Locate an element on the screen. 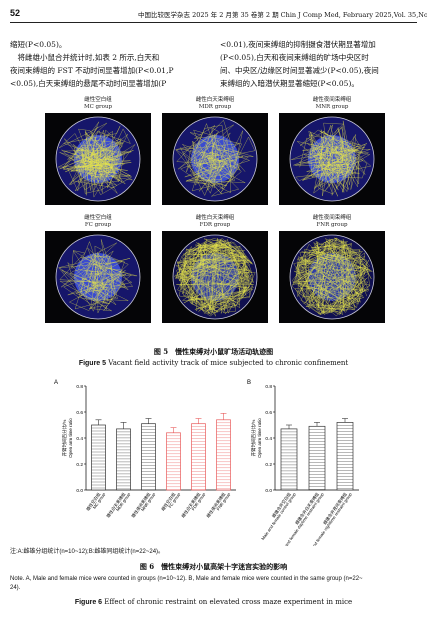 This screenshot has height=626, width=427. page-number: 52 is located at coordinates (15, 13).